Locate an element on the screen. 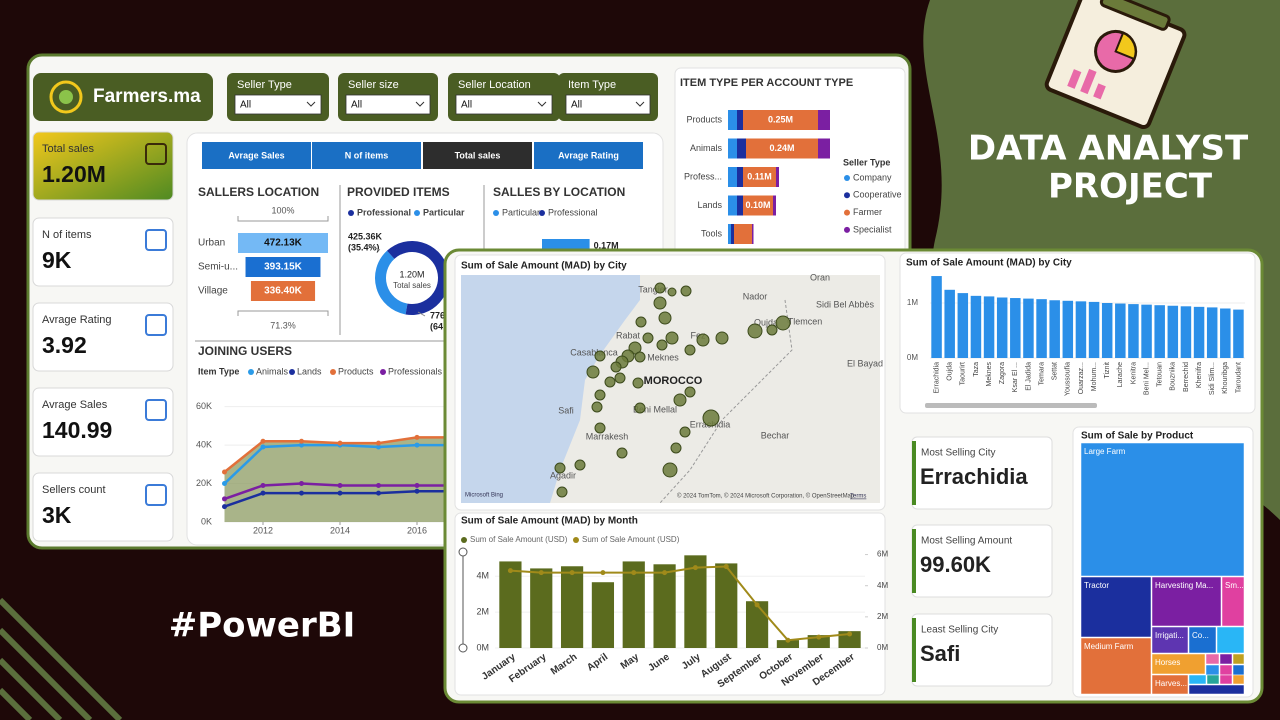 The width and height of the screenshot is (1280, 720). scrollbar is located at coordinates (1011, 405).